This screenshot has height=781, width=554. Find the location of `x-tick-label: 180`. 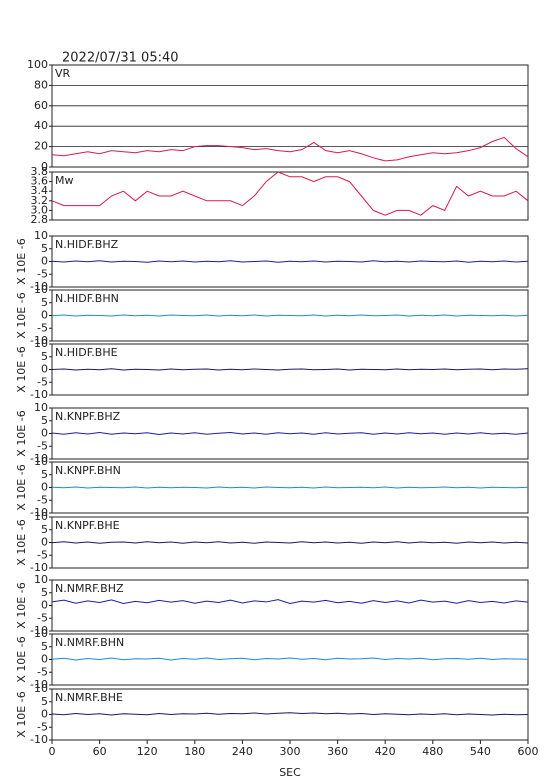

x-tick-label: 180 is located at coordinates (194, 751).